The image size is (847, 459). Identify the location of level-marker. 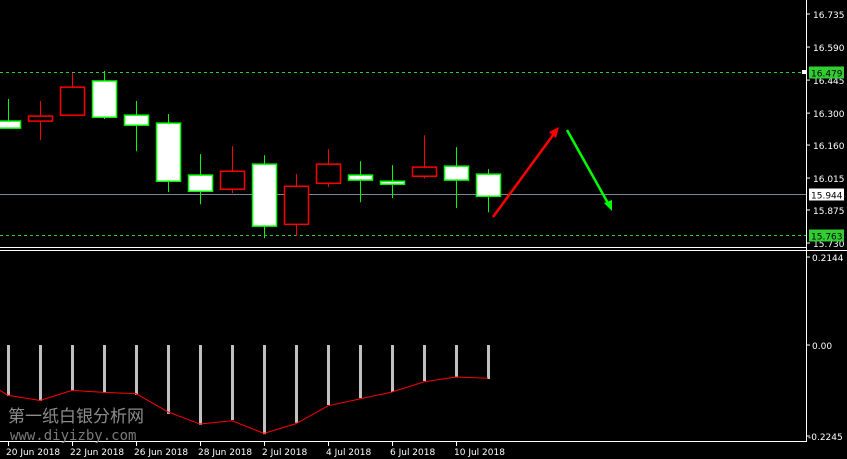
(804, 72).